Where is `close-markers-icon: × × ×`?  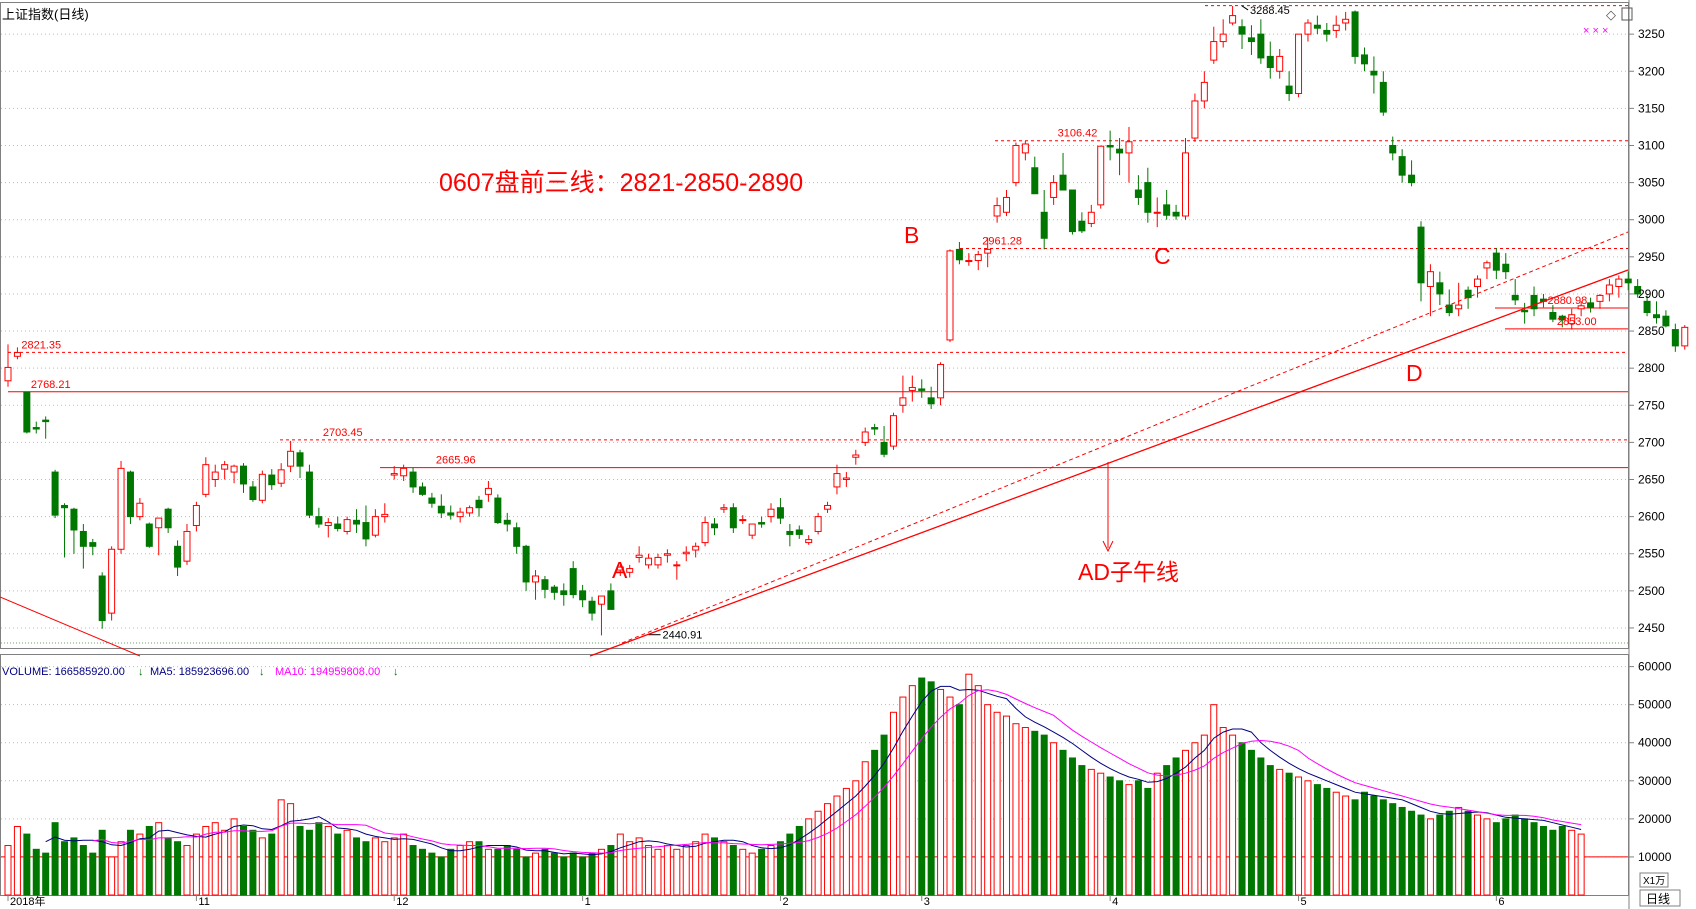
close-markers-icon: × × × is located at coordinates (1595, 31).